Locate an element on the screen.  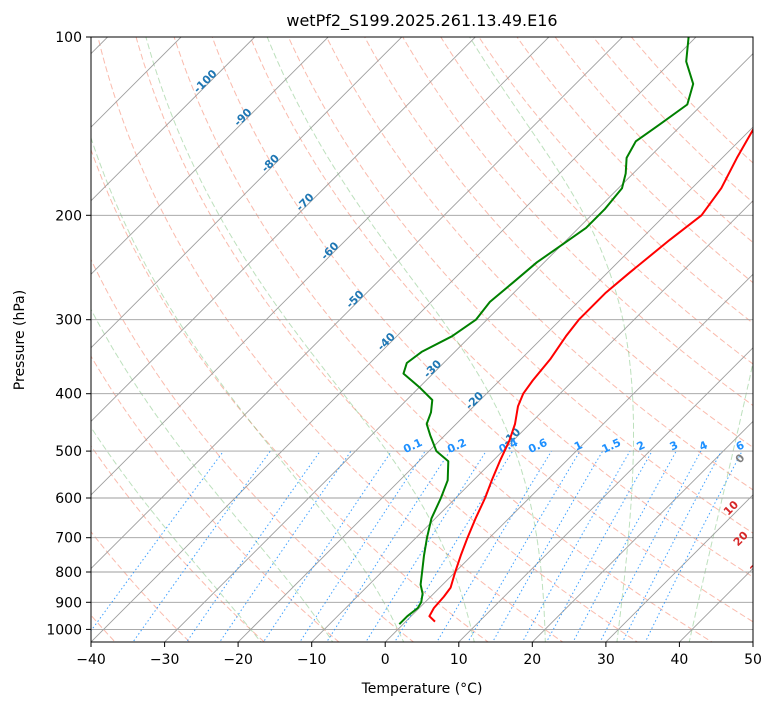
y-tick-label: 300 is located at coordinates (68, 321).